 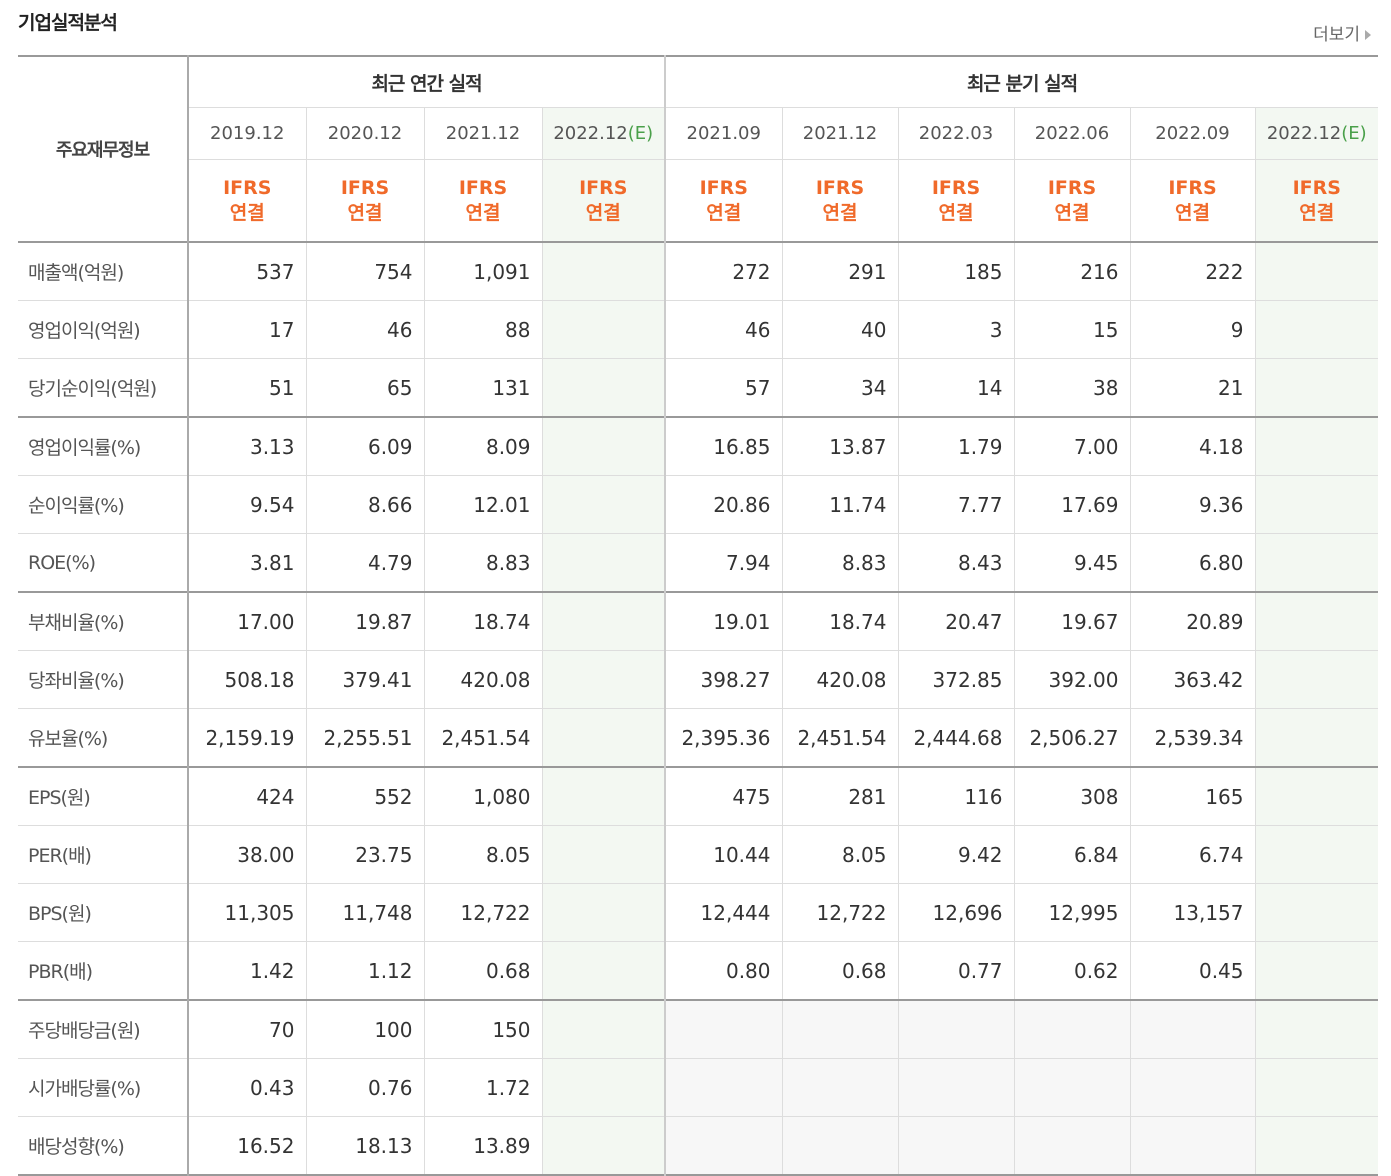 What do you see at coordinates (723, 912) in the screenshot?
I see `cell: 12,444` at bounding box center [723, 912].